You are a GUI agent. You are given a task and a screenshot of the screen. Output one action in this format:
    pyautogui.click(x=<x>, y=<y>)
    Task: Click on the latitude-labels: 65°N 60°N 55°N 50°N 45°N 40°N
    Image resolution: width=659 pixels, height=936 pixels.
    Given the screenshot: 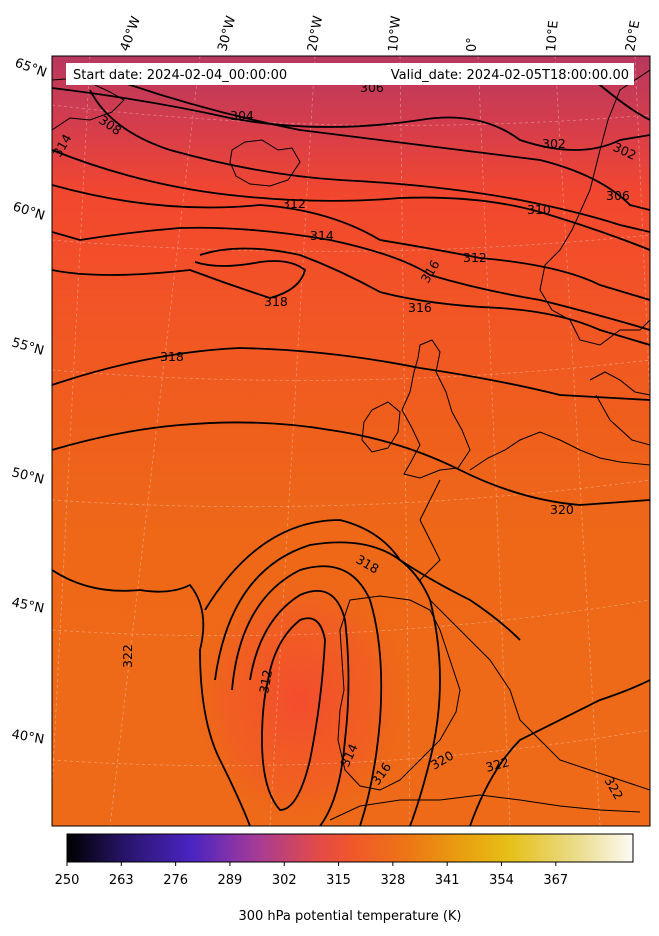 What is the action you would take?
    pyautogui.click(x=29, y=402)
    